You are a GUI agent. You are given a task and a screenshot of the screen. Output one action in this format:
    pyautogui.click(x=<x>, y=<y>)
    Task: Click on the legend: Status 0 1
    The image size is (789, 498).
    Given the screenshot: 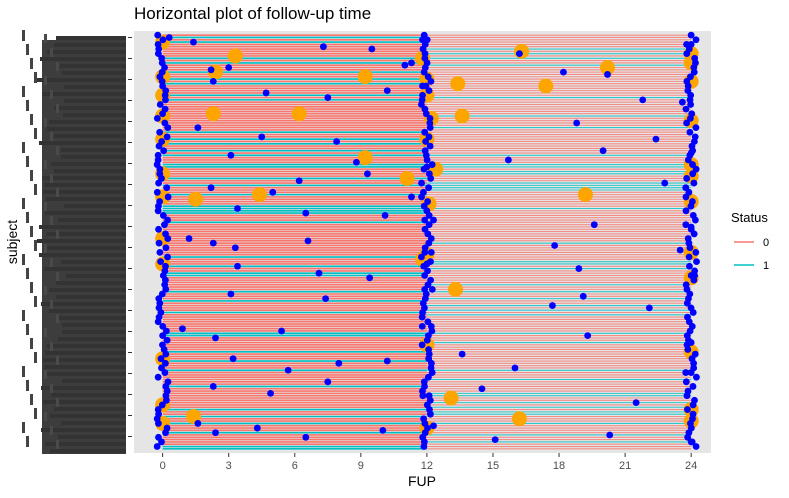 What is the action you would take?
    pyautogui.click(x=750, y=241)
    